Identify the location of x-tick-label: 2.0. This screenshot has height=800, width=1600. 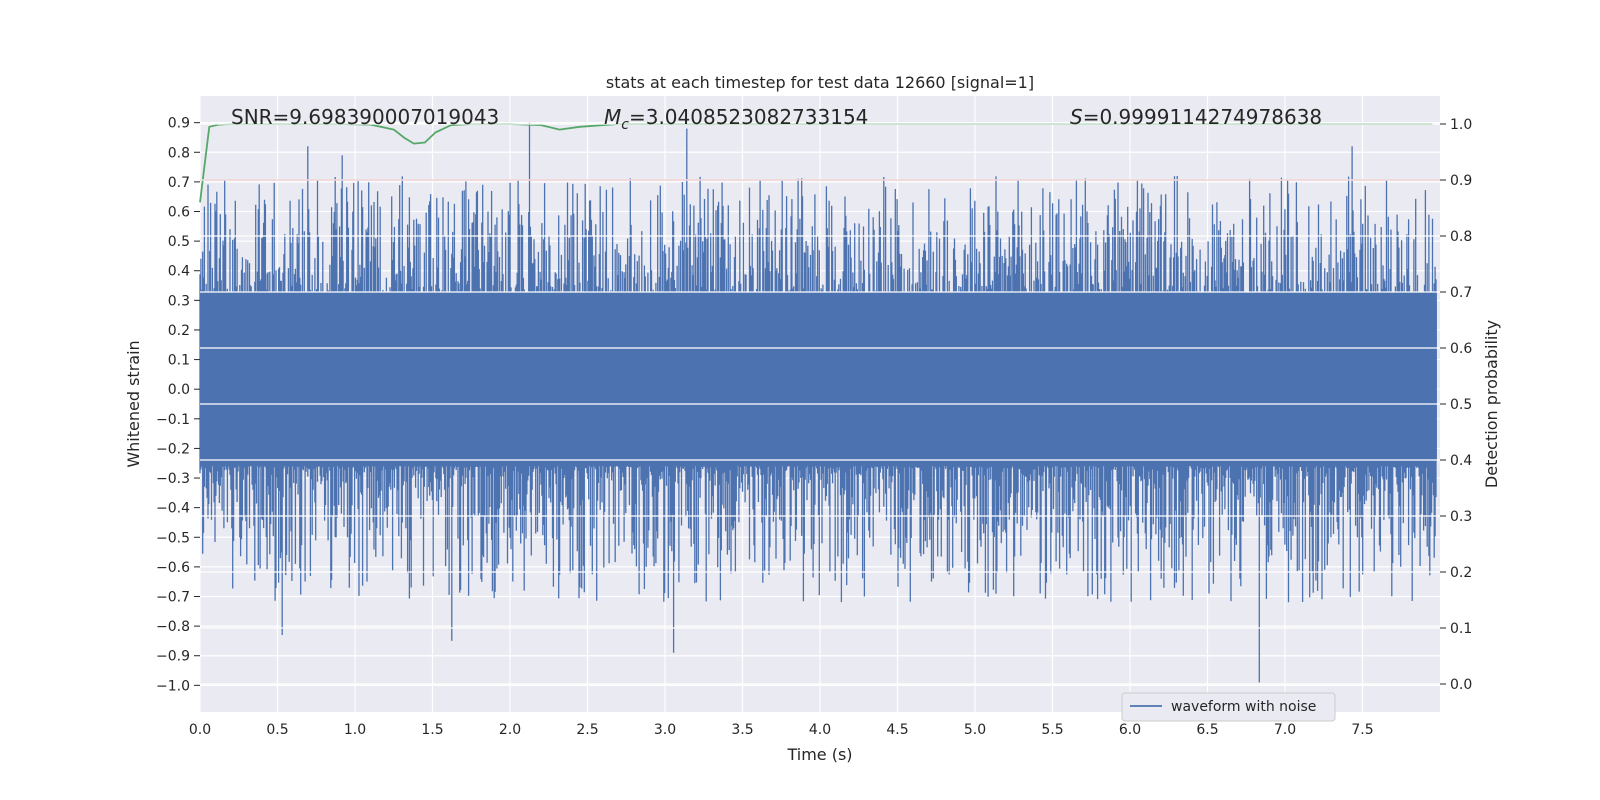
(510, 730).